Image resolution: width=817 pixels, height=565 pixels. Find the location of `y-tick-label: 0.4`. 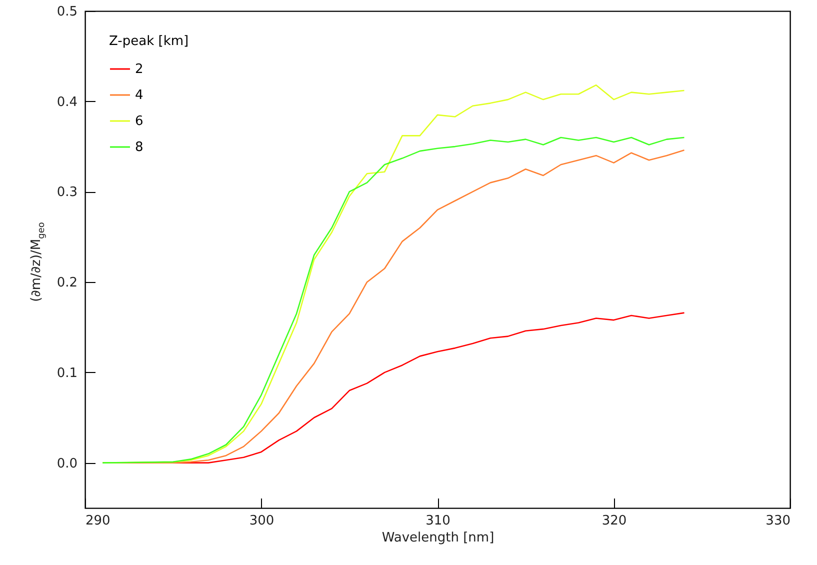

y-tick-label: 0.4 is located at coordinates (67, 102).